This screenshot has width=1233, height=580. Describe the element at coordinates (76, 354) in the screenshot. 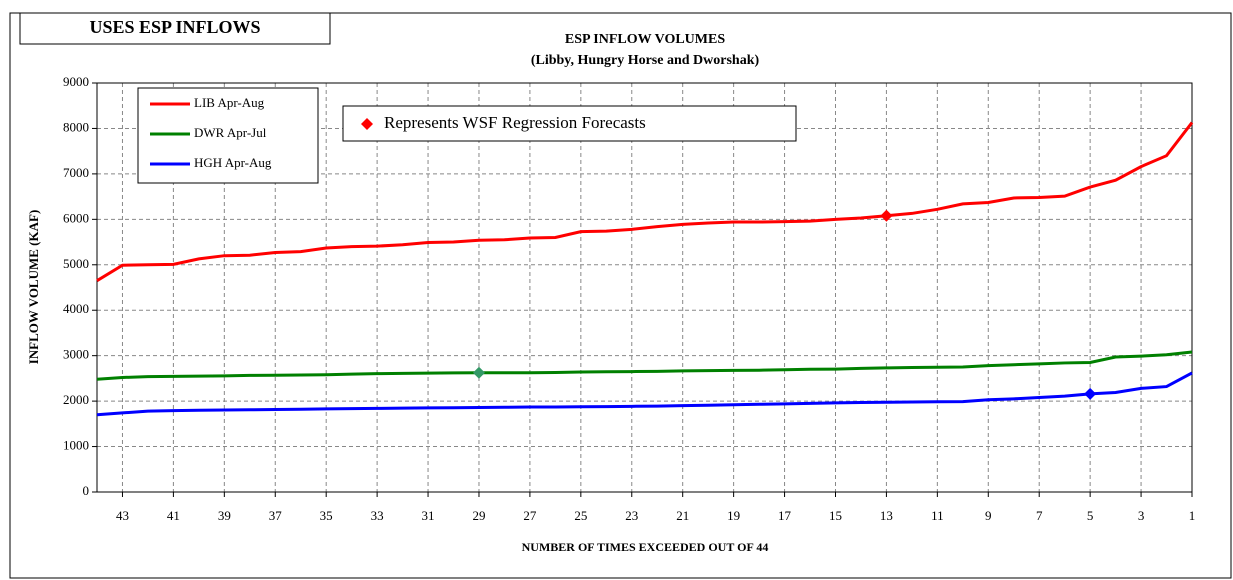

I see `y-tick-label: 3000` at that location.